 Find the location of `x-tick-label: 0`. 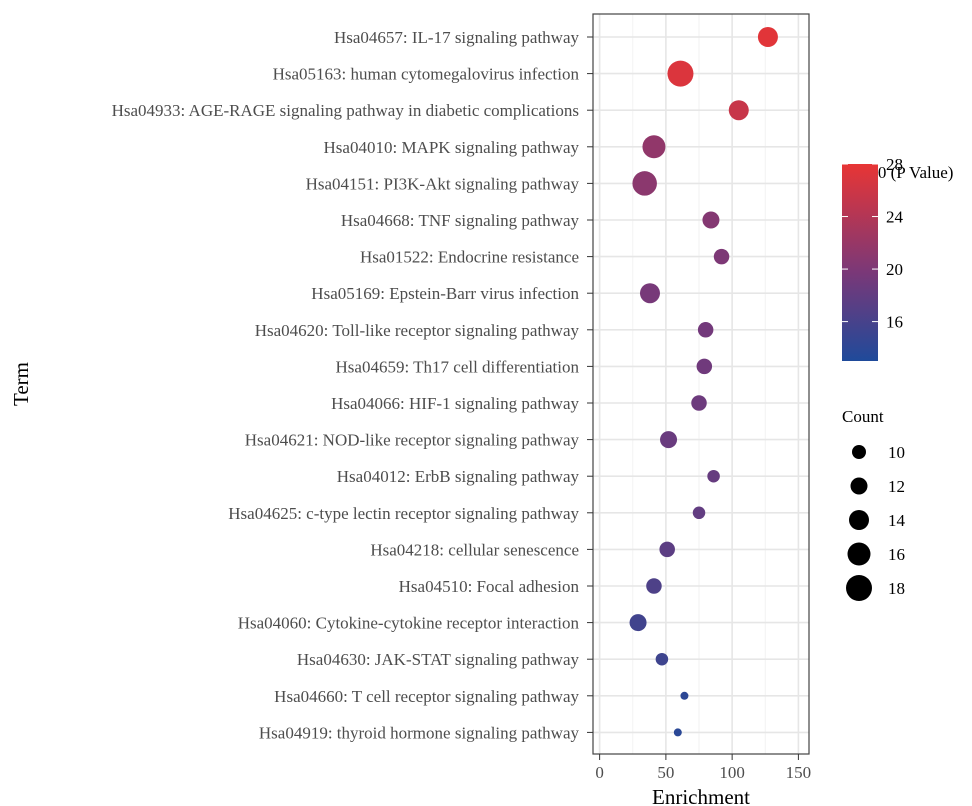

x-tick-label: 0 is located at coordinates (599, 772).